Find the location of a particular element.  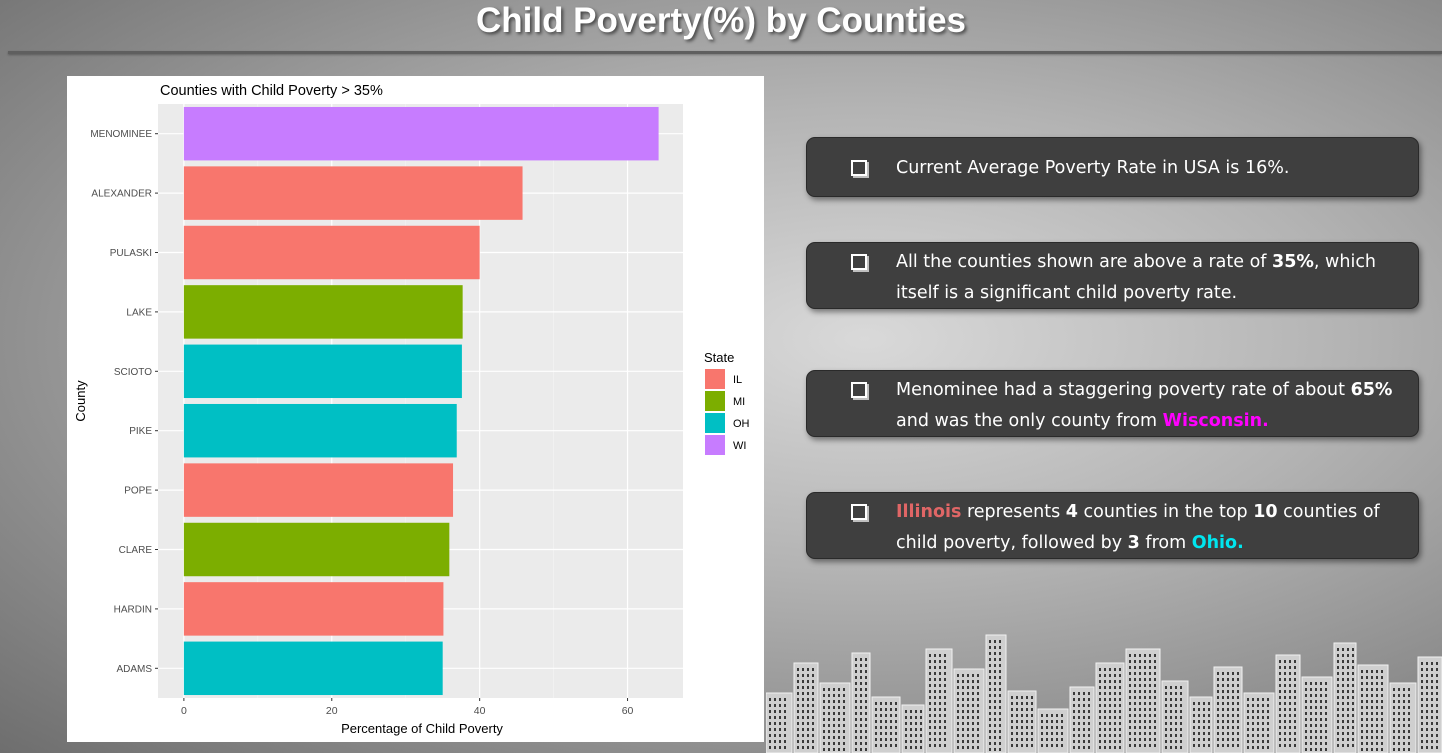

x-axis-label: Percentage of Child Poverty is located at coordinates (422, 728).